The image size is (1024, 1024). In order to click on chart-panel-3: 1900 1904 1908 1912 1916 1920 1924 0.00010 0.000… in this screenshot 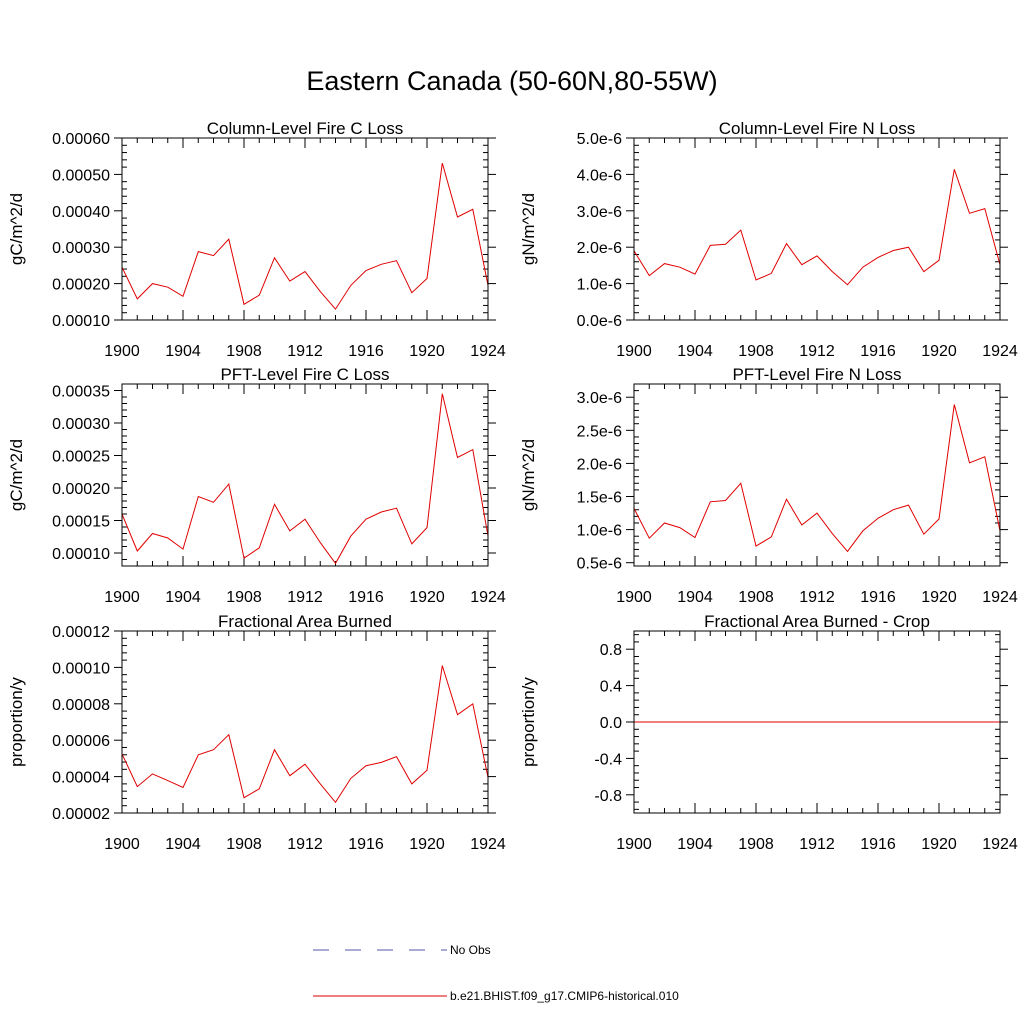, I will do `click(256, 485)`.